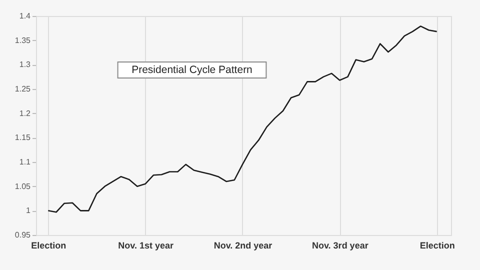  What do you see at coordinates (25, 16) in the screenshot?
I see `y-tick-label: 1.4` at bounding box center [25, 16].